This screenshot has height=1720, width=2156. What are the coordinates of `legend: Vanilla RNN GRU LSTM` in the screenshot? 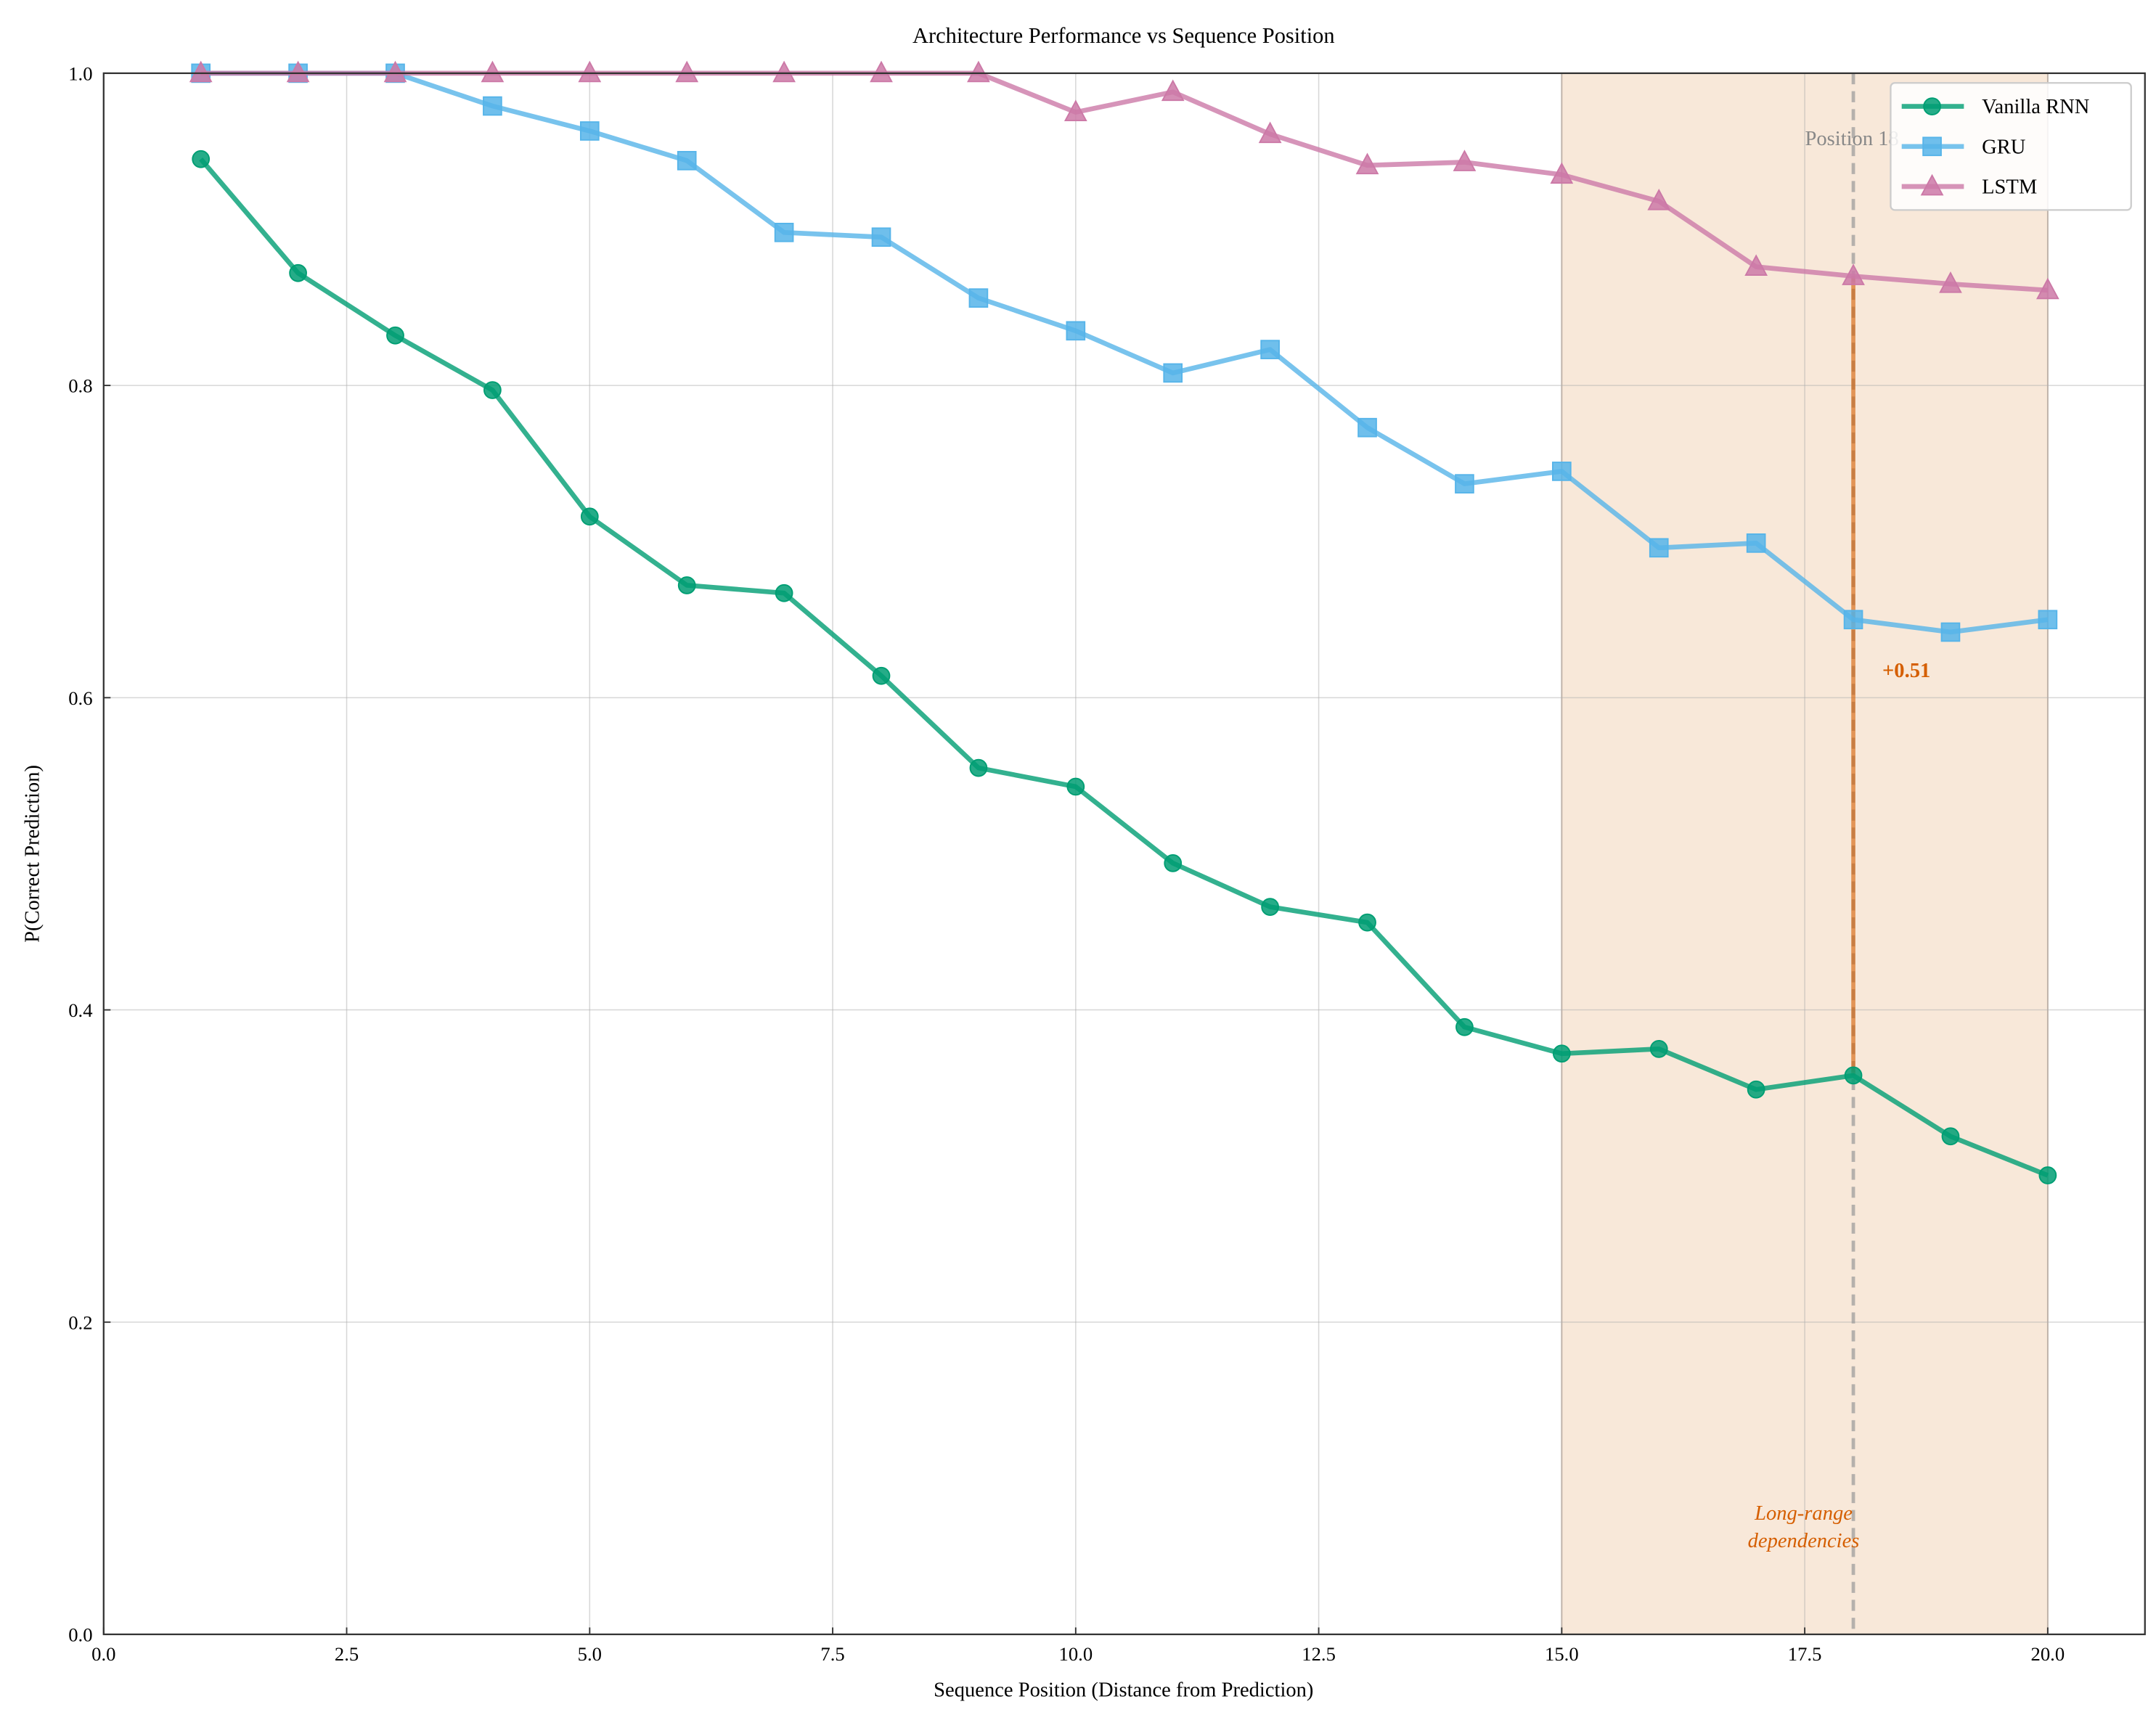 It's located at (2011, 146).